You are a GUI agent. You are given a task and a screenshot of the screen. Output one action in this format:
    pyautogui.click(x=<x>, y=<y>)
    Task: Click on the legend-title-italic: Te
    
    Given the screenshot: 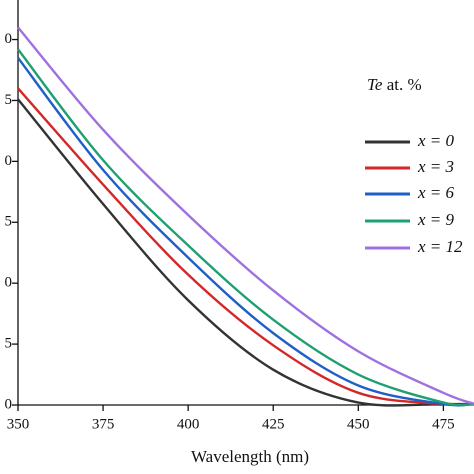 What is the action you would take?
    pyautogui.click(x=375, y=84)
    